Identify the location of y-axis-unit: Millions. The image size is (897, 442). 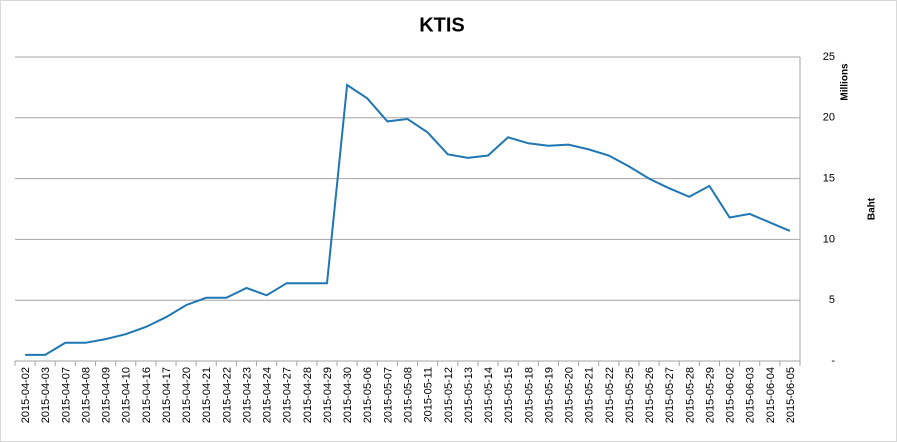
(845, 82).